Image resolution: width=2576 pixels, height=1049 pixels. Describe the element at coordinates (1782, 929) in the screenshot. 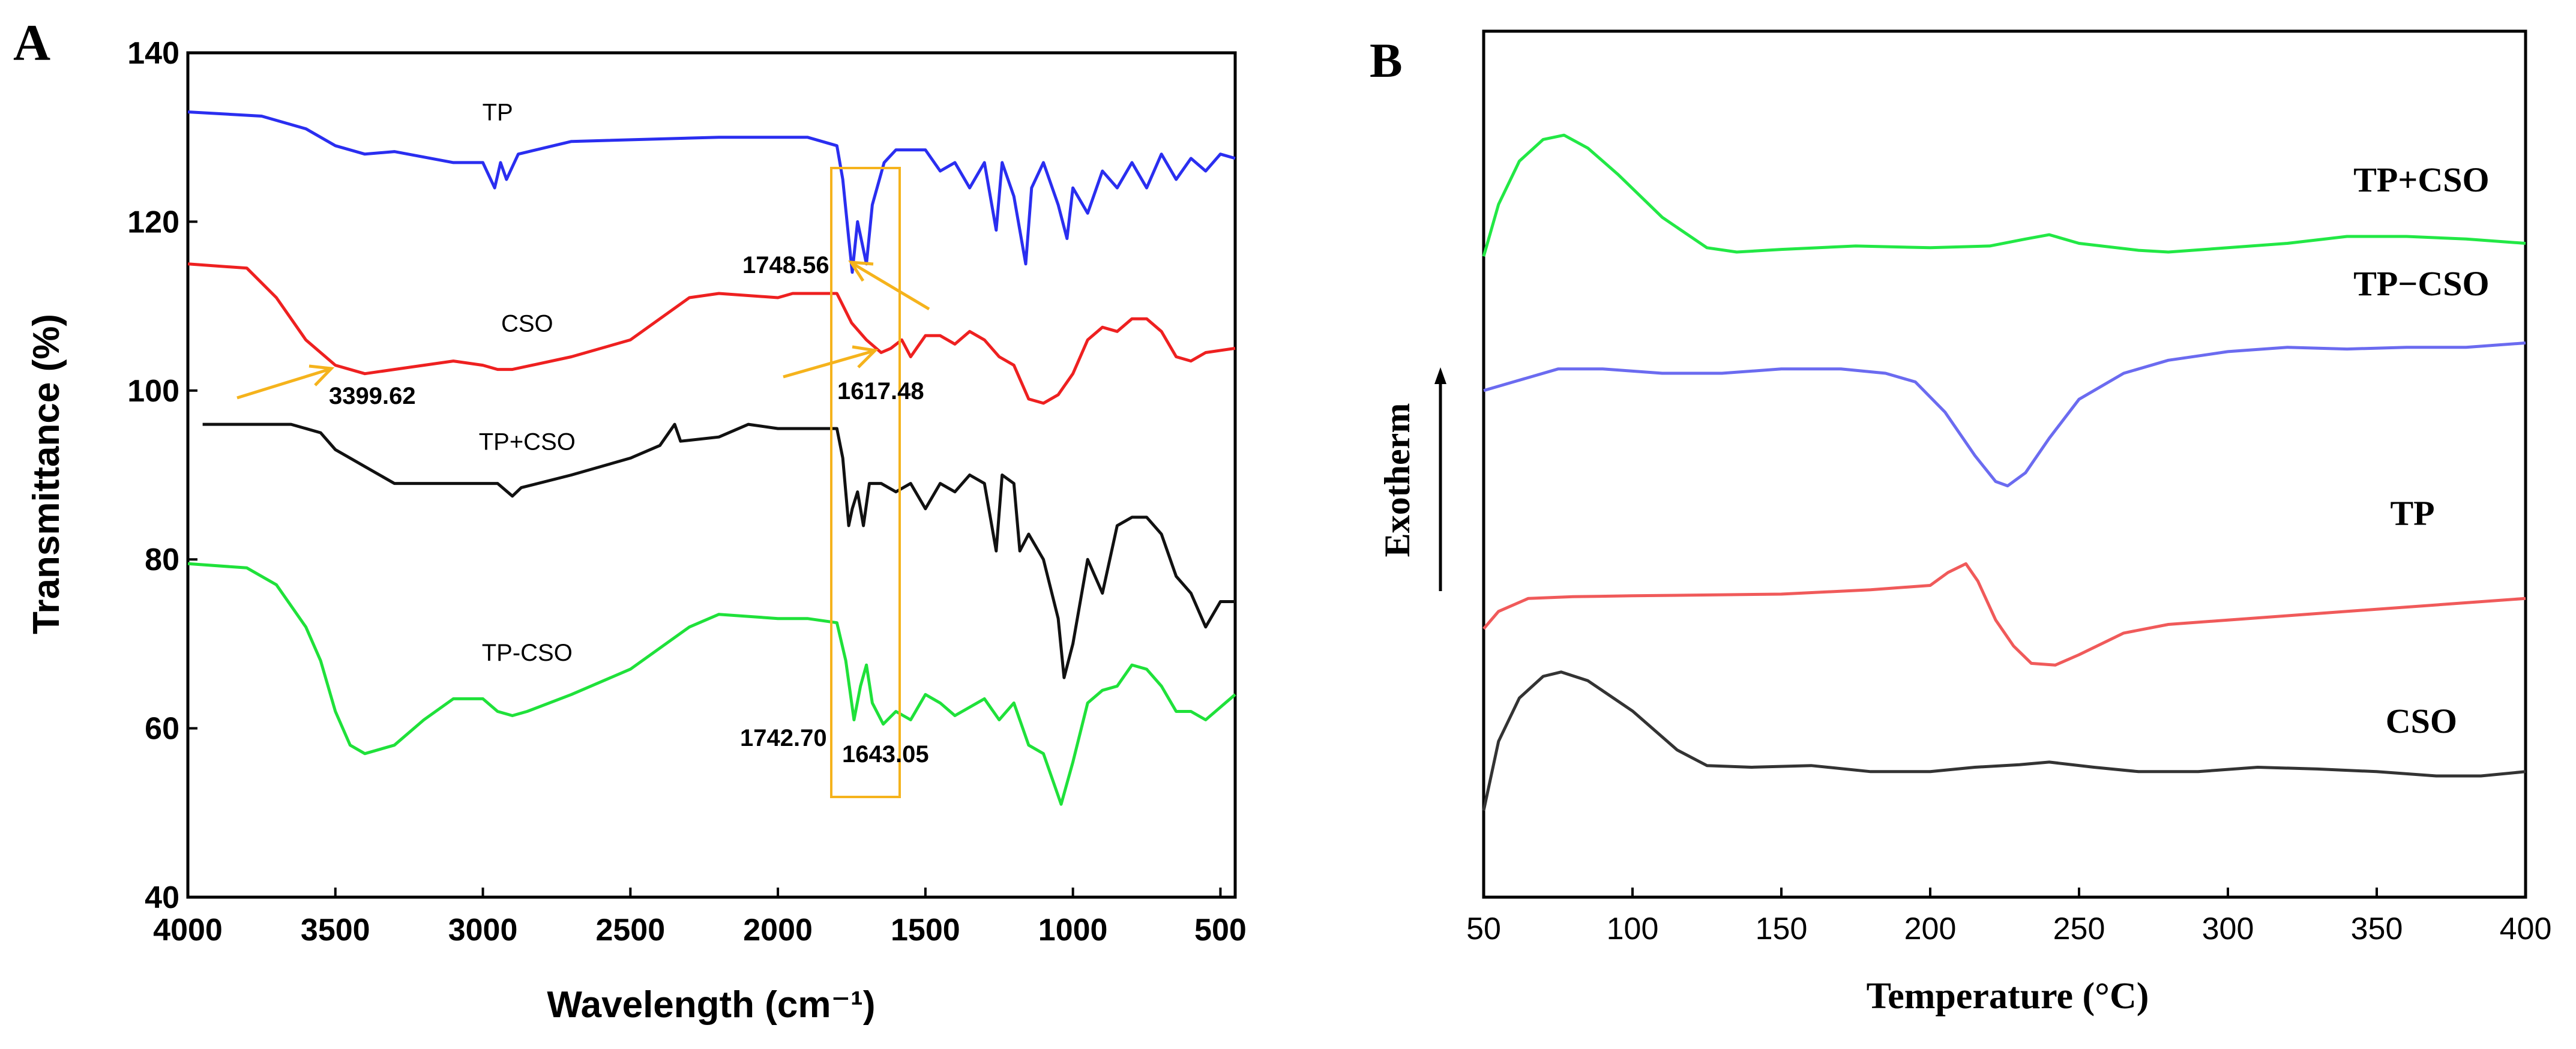

I see `chart-1-x-tick-label: 150` at that location.